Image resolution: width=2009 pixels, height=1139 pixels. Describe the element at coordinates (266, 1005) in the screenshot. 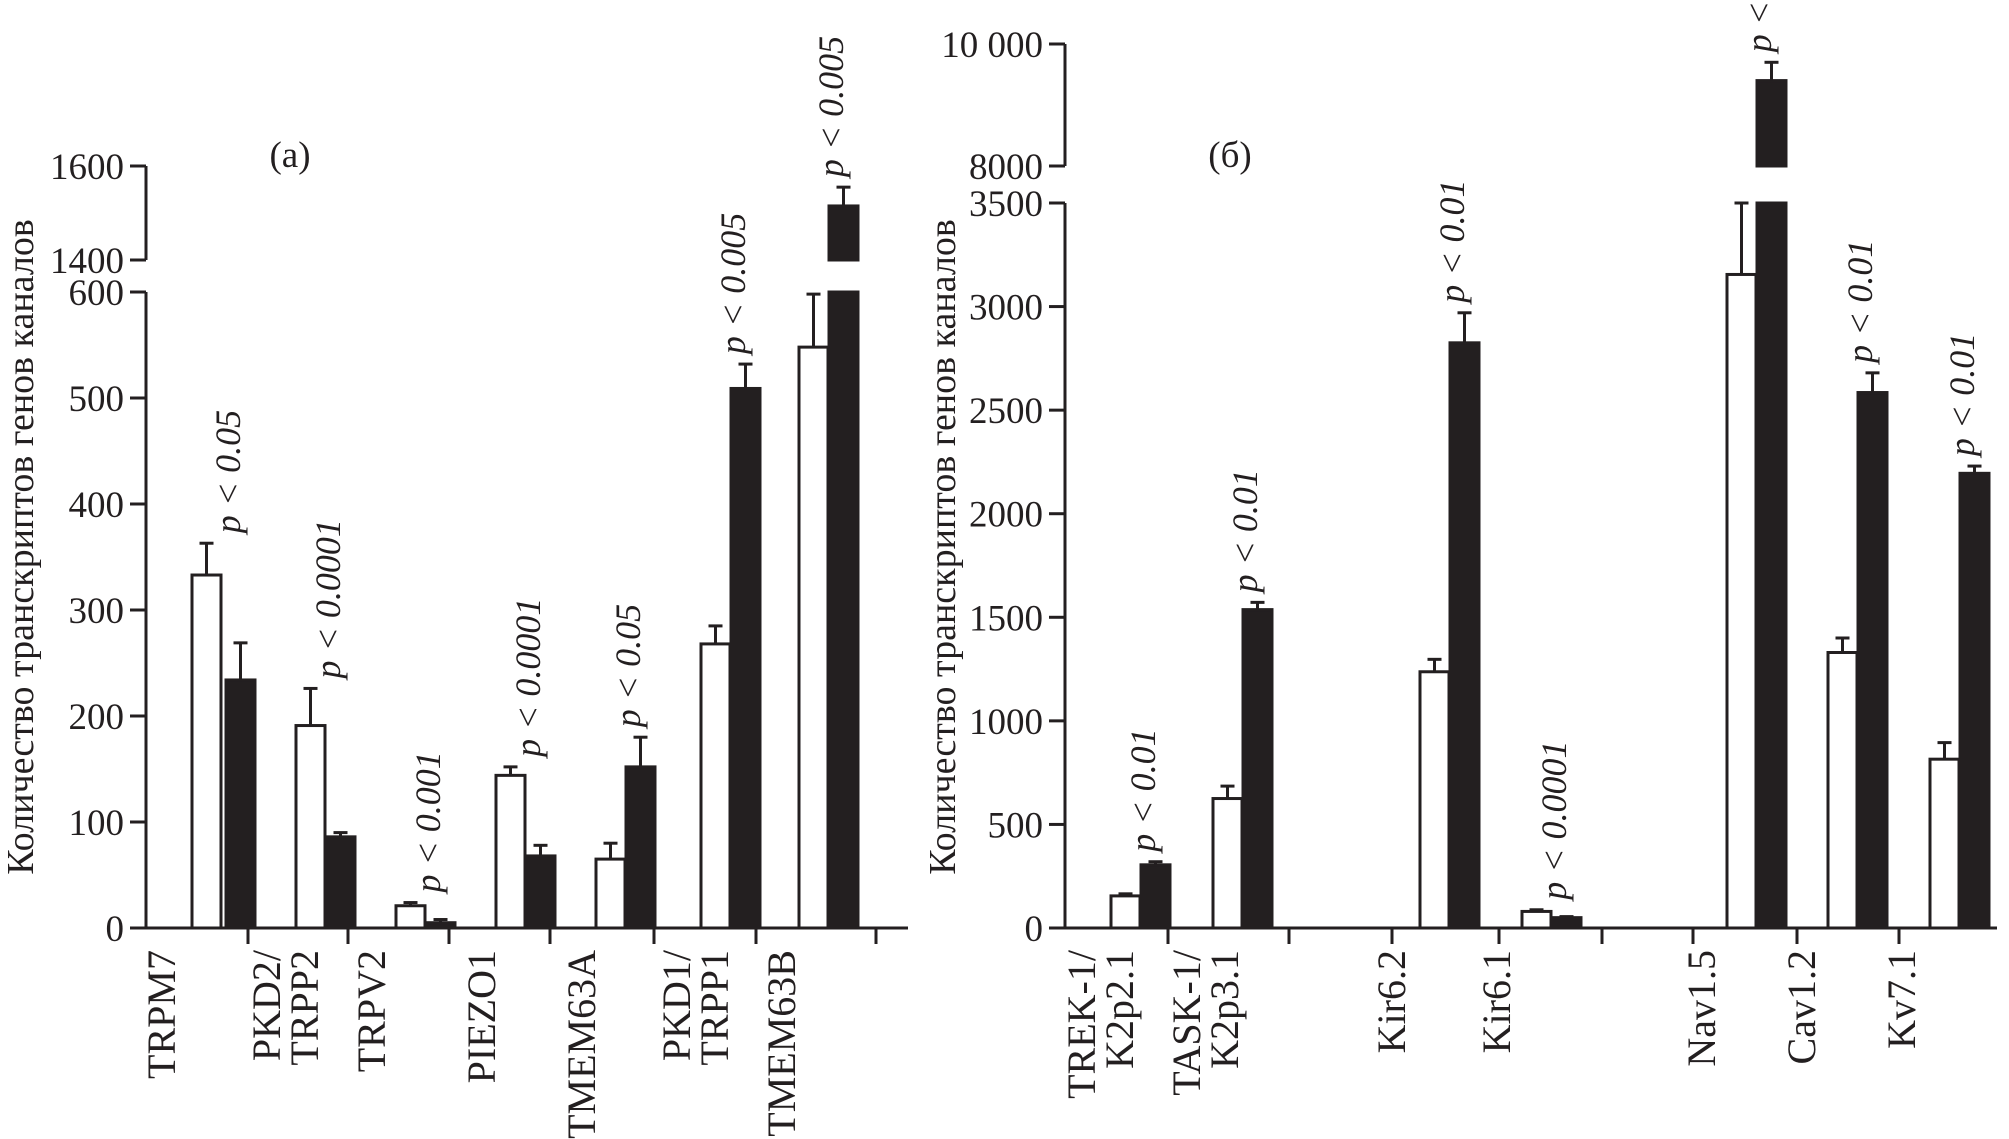

I see `category-label-line: PKD2/` at that location.